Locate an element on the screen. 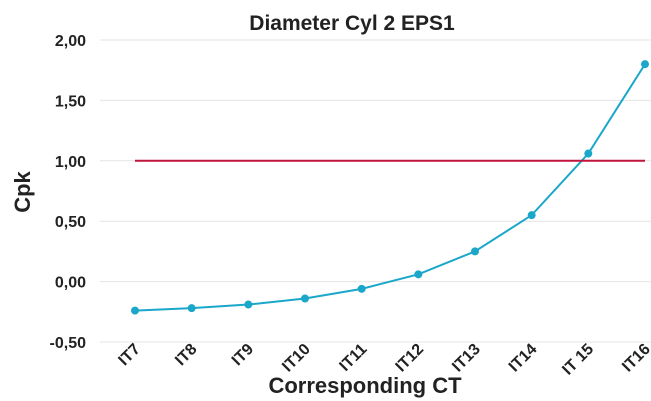 This screenshot has width=651, height=401. y-tick-label: 1,50 is located at coordinates (70, 101).